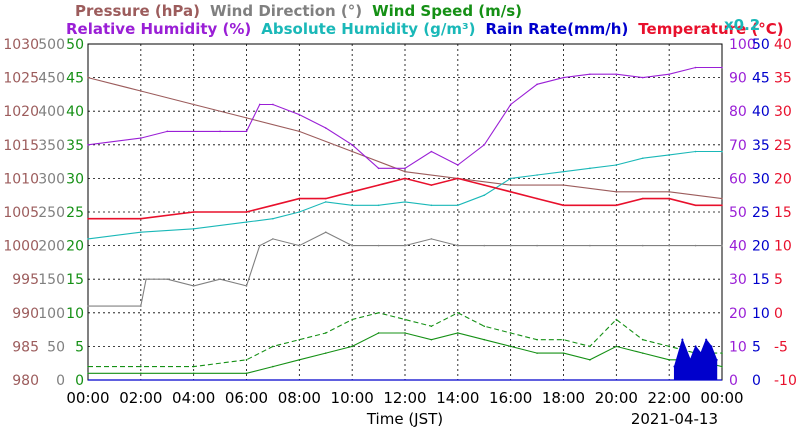 This screenshot has height=434, width=800. Describe the element at coordinates (738, 79) in the screenshot. I see `humidity-tick-label: 90` at that location.